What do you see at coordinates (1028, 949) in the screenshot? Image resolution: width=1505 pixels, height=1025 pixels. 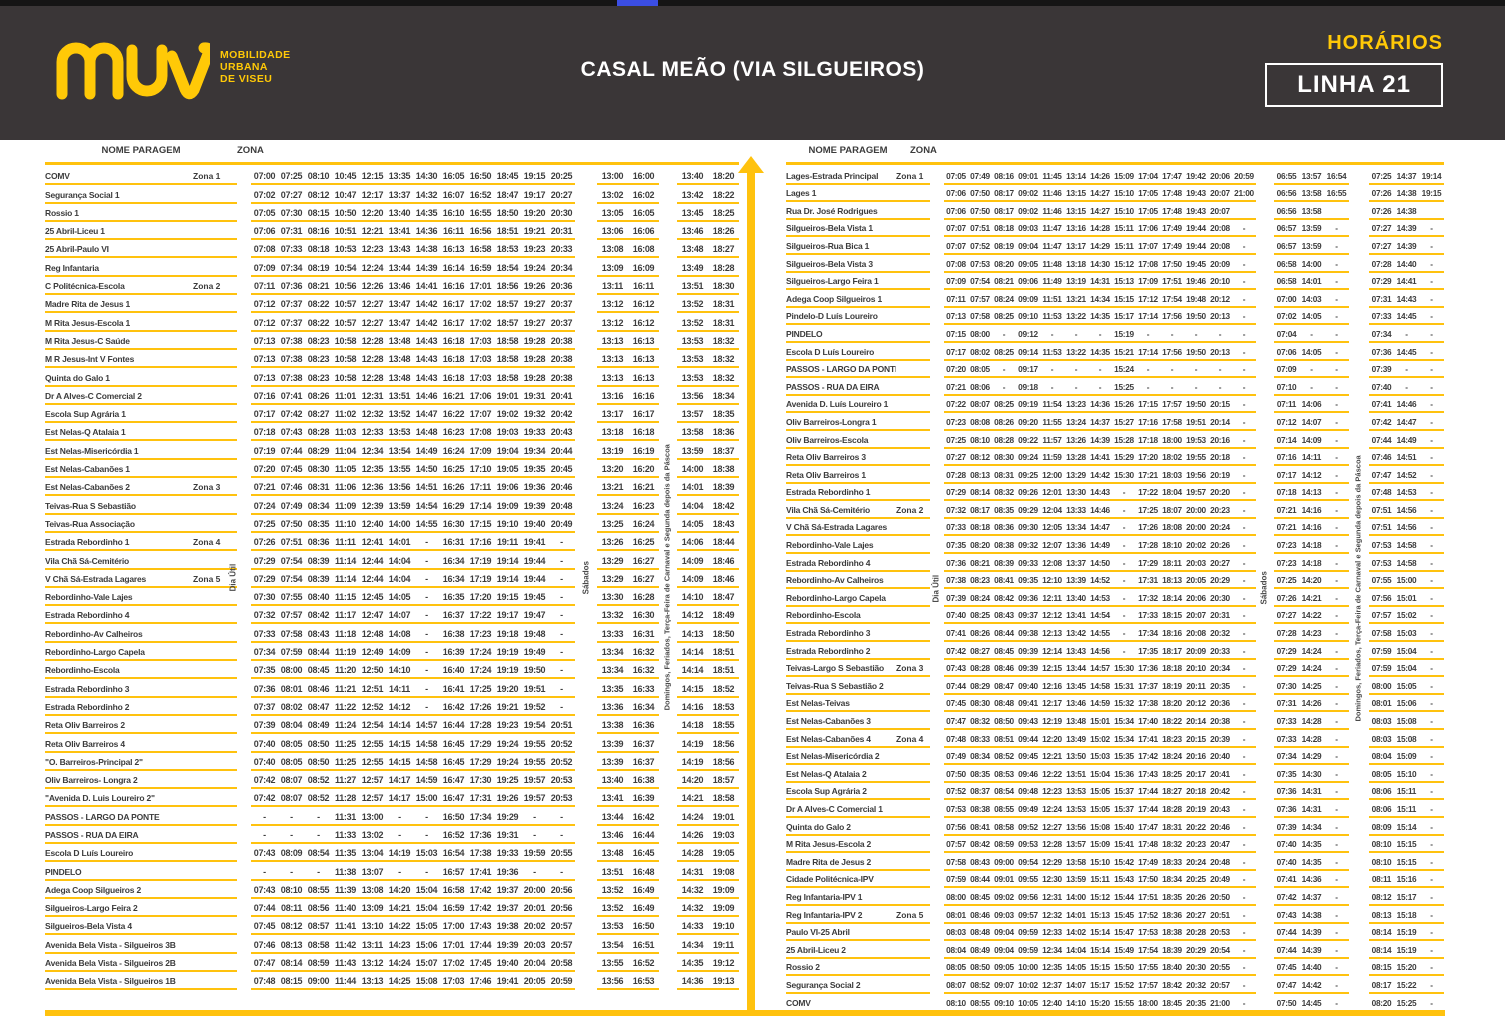 I see `time-cell: 09:59` at bounding box center [1028, 949].